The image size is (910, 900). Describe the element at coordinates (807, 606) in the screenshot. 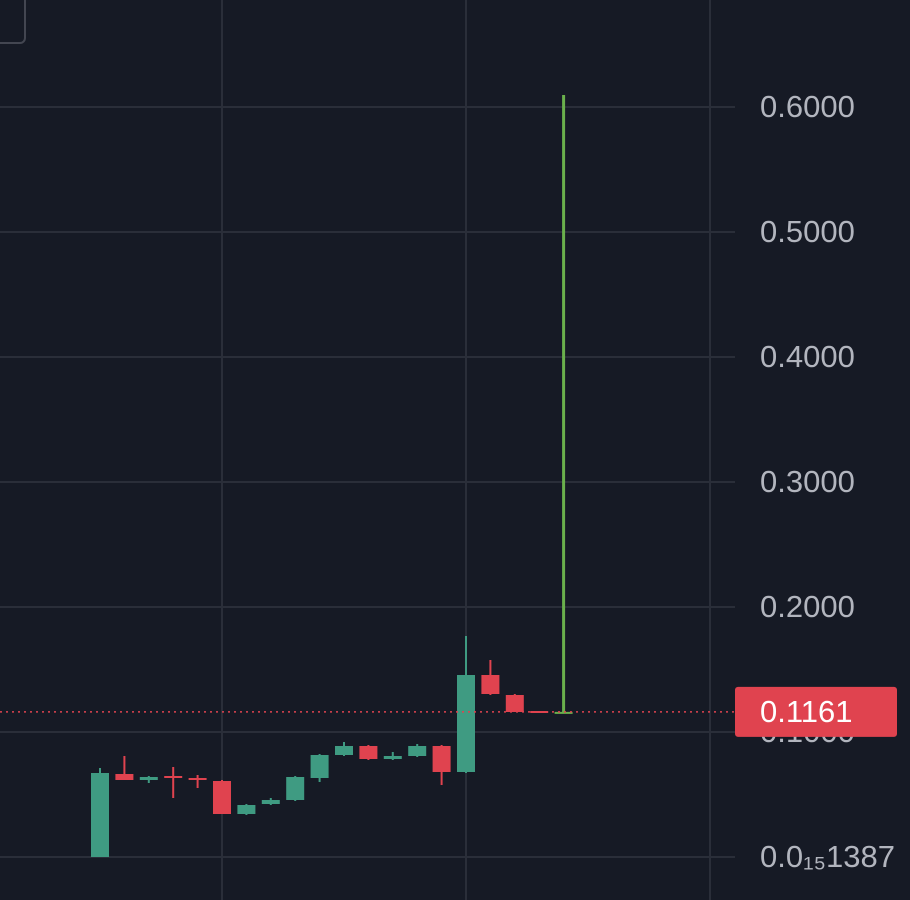

I see `y-tick-label: 0.2000` at that location.